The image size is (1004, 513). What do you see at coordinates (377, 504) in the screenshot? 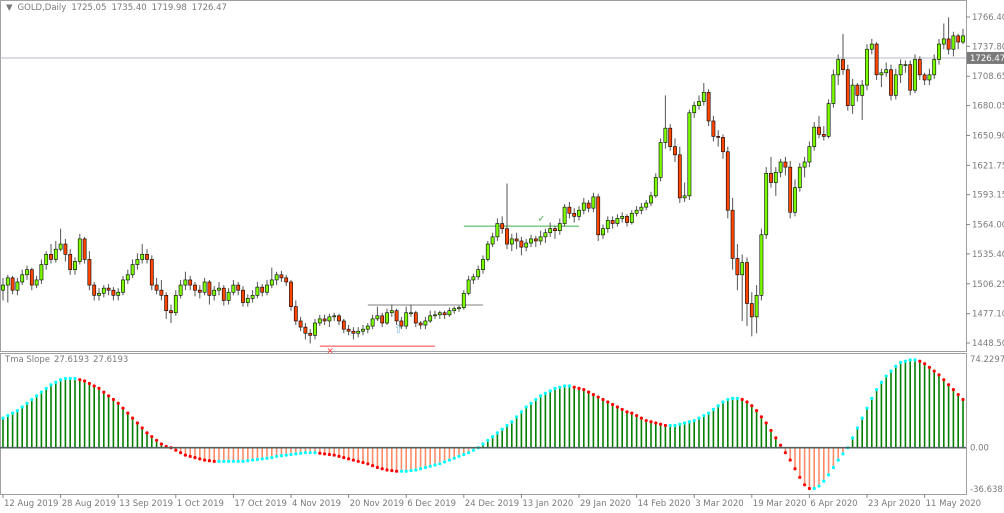
I see `time-tick-label: 20 Nov 2019` at bounding box center [377, 504].